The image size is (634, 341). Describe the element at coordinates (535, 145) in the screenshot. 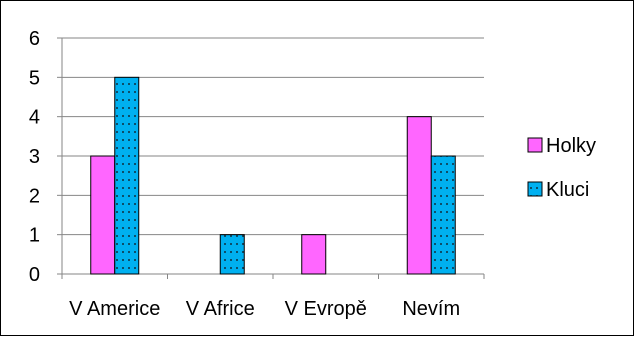

I see `legend-swatch-holky` at that location.